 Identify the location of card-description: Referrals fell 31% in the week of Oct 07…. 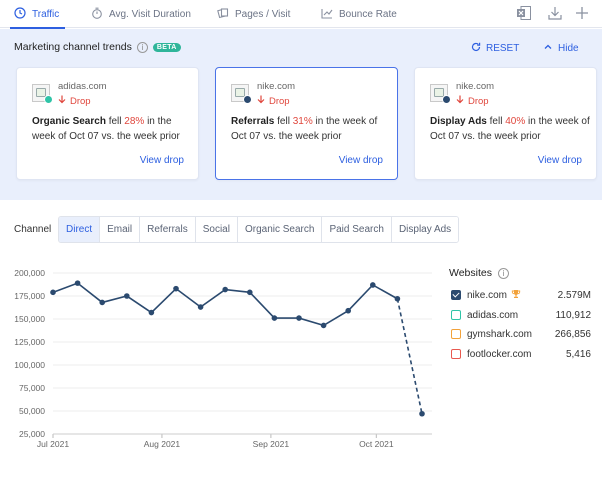
(311, 129).